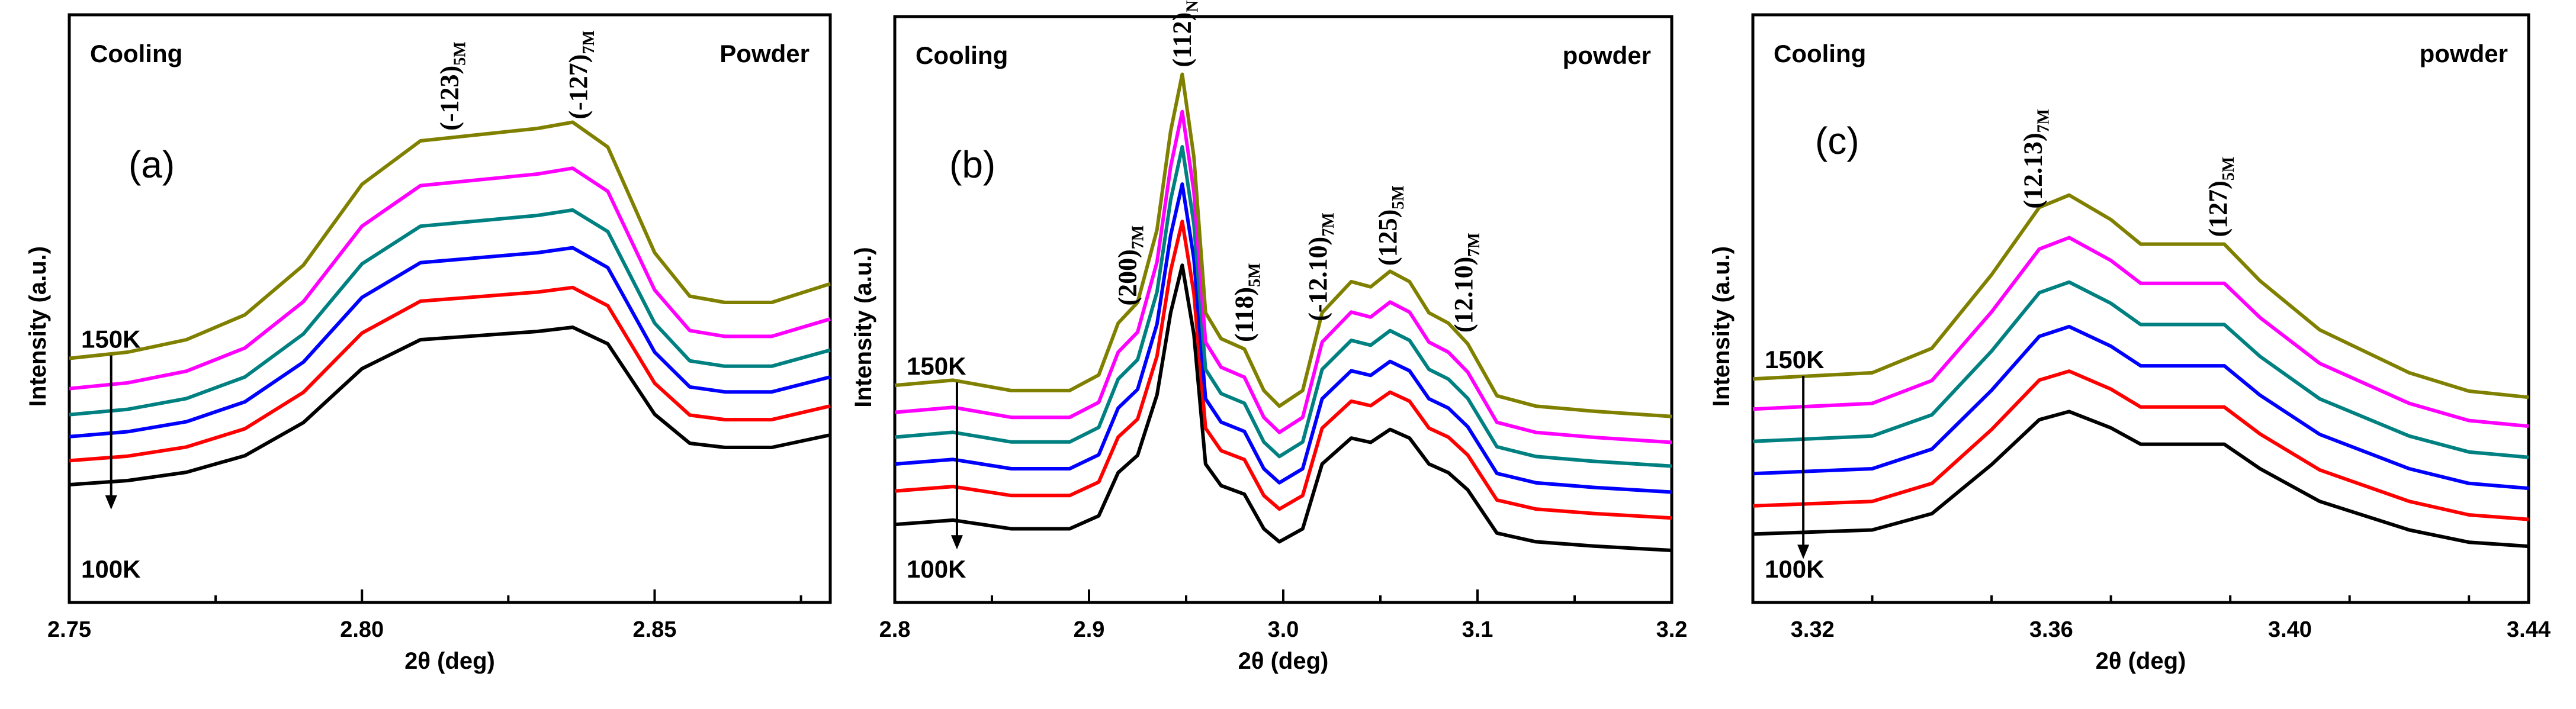 Image resolution: width=2576 pixels, height=709 pixels. I want to click on peak-label: (112)NM, so click(1184, 33).